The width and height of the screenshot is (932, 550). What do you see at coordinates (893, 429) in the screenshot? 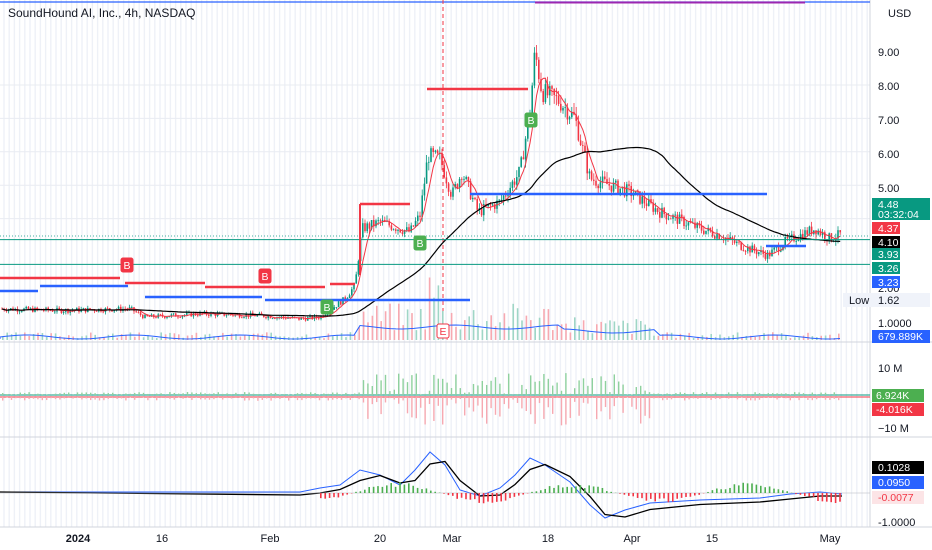
I see `osc-tick-label: −10 M` at bounding box center [893, 429].